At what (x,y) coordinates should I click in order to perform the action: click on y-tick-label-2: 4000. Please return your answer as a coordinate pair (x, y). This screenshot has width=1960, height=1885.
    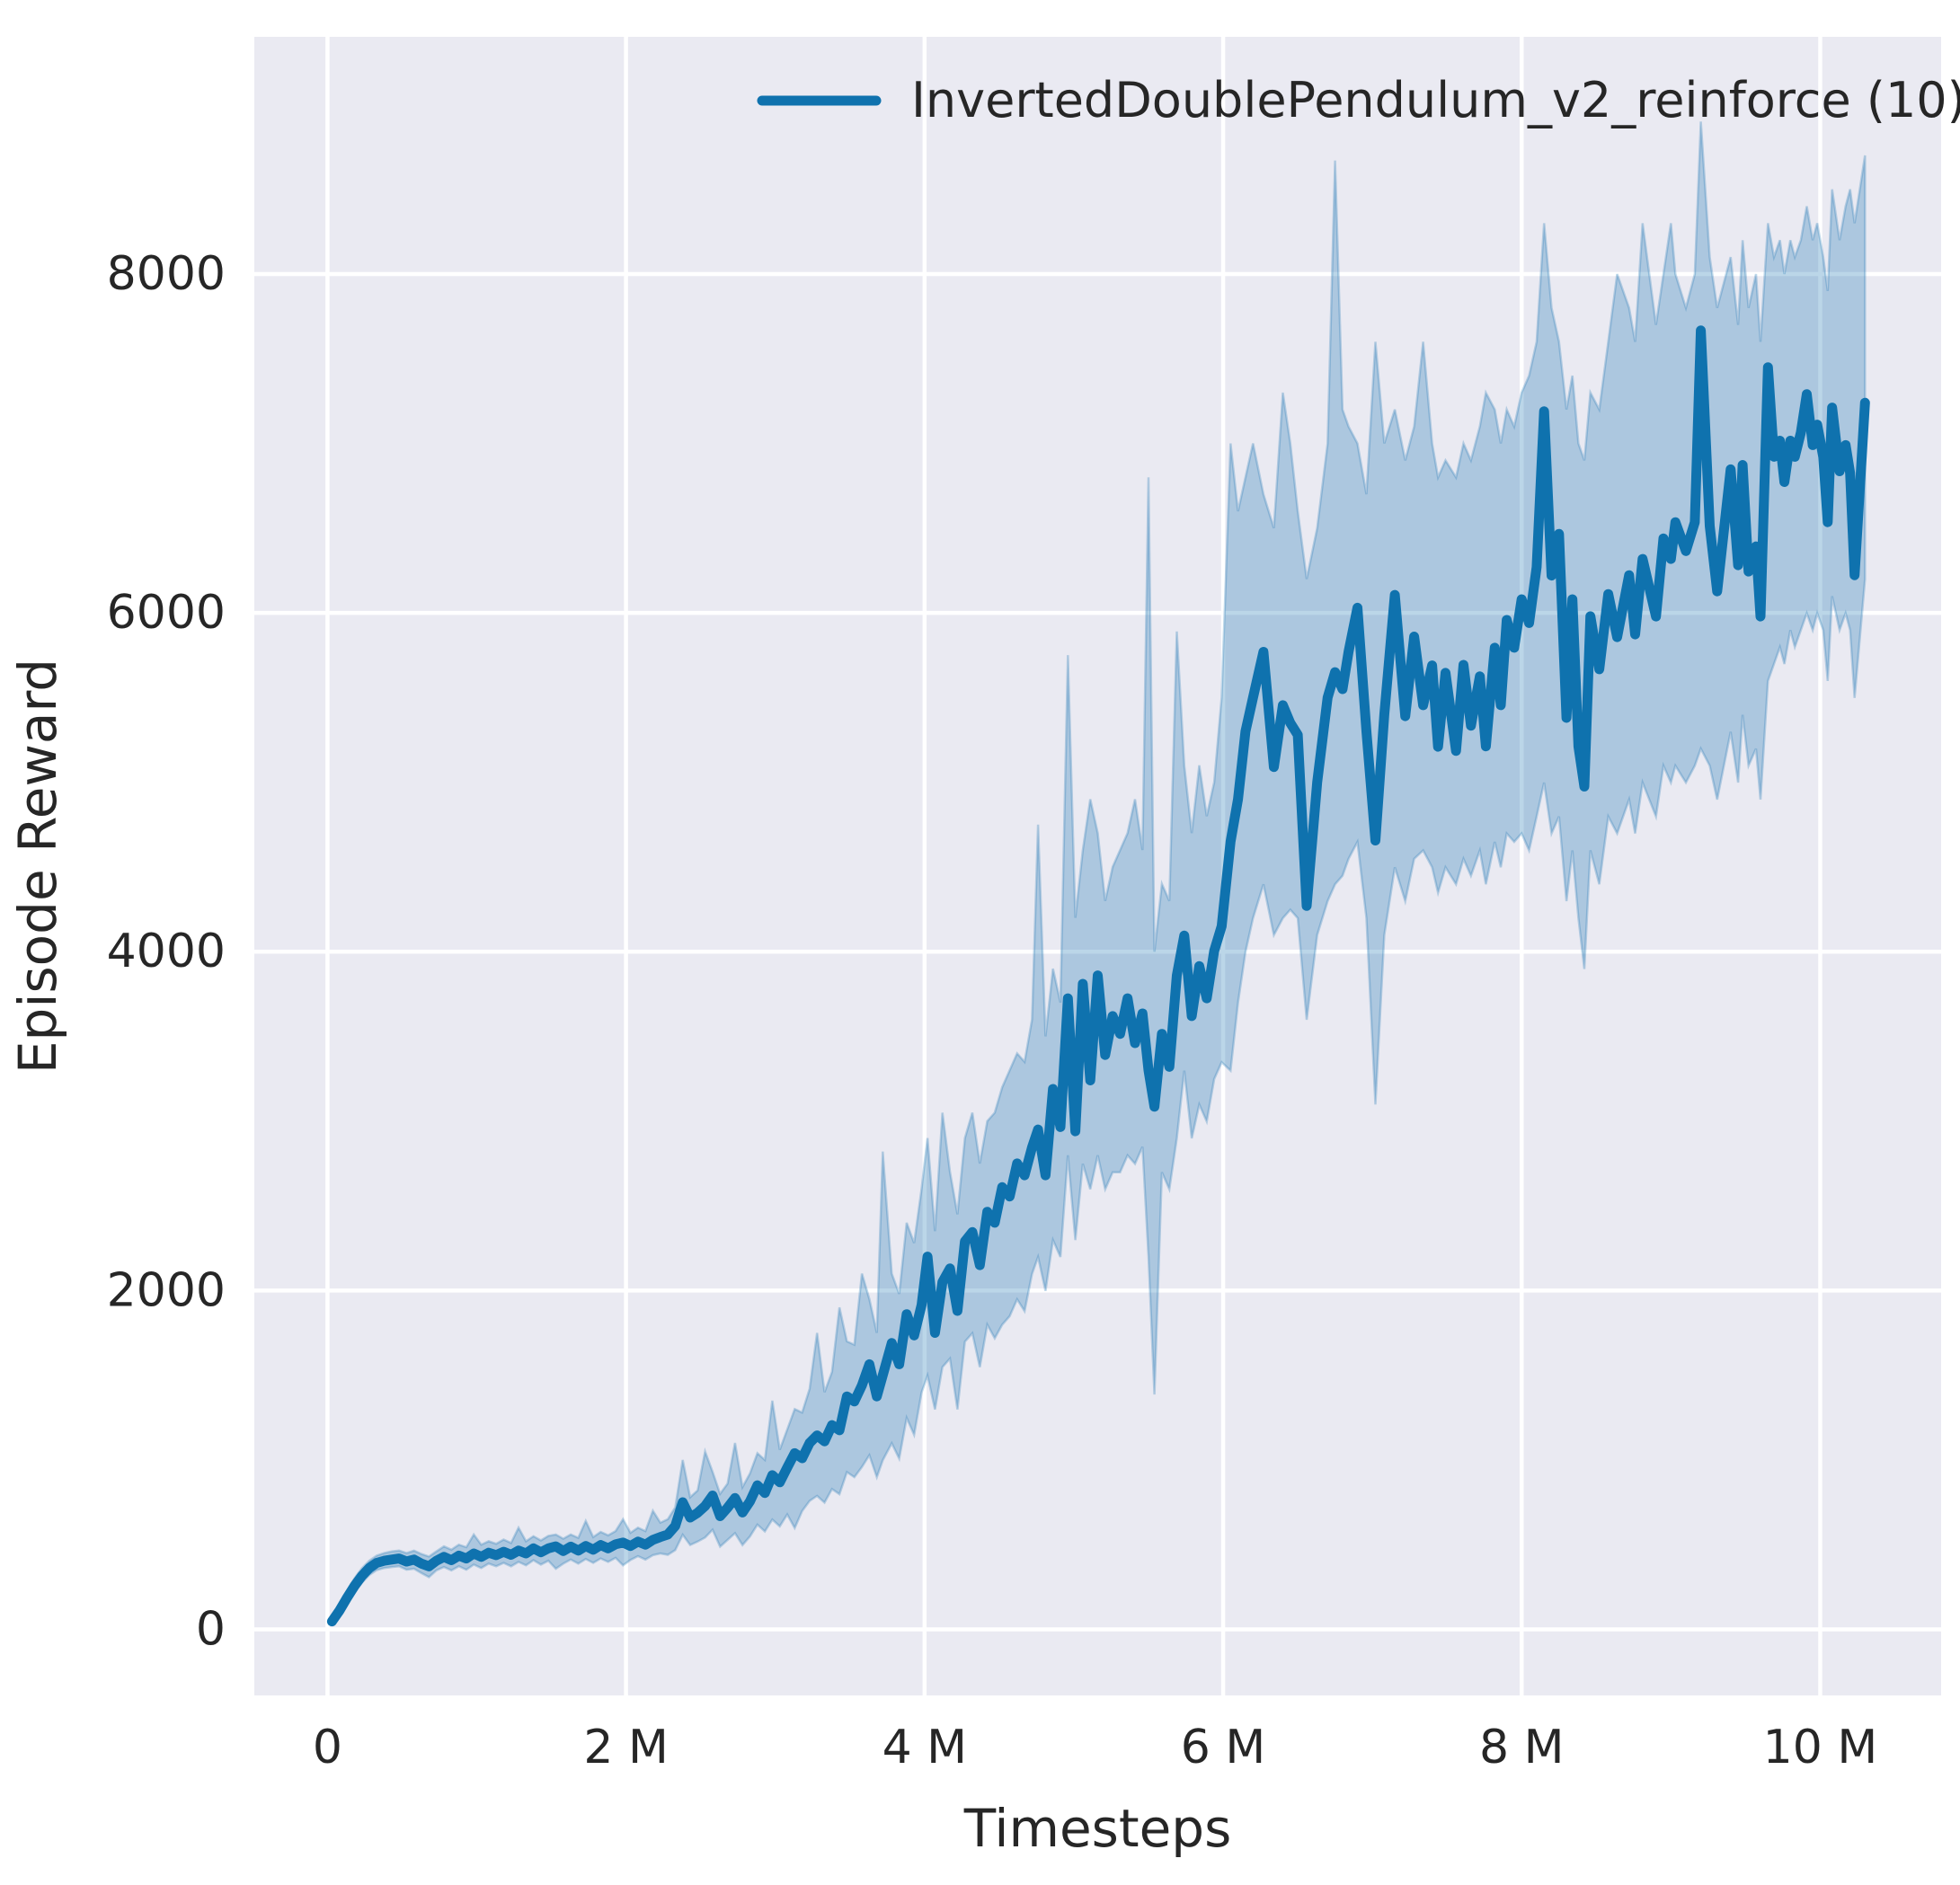
    Looking at the image, I should click on (167, 951).